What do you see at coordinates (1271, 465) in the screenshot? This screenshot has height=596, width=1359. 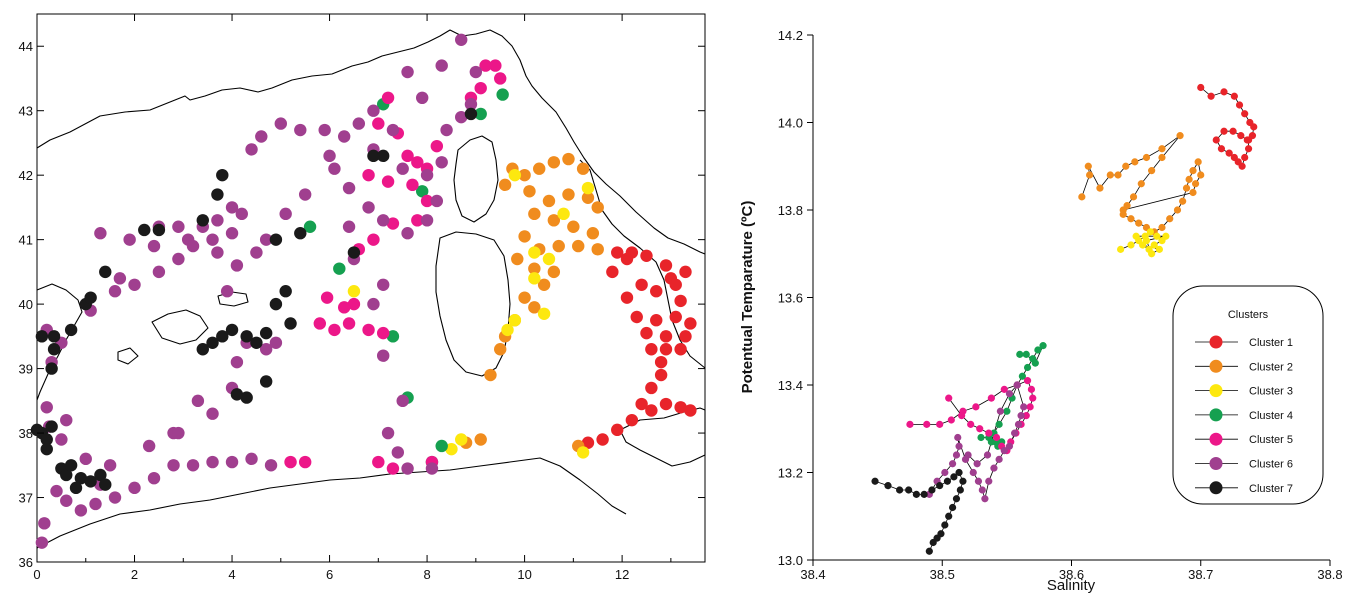 I see `legend-label: Cluster 6` at bounding box center [1271, 465].